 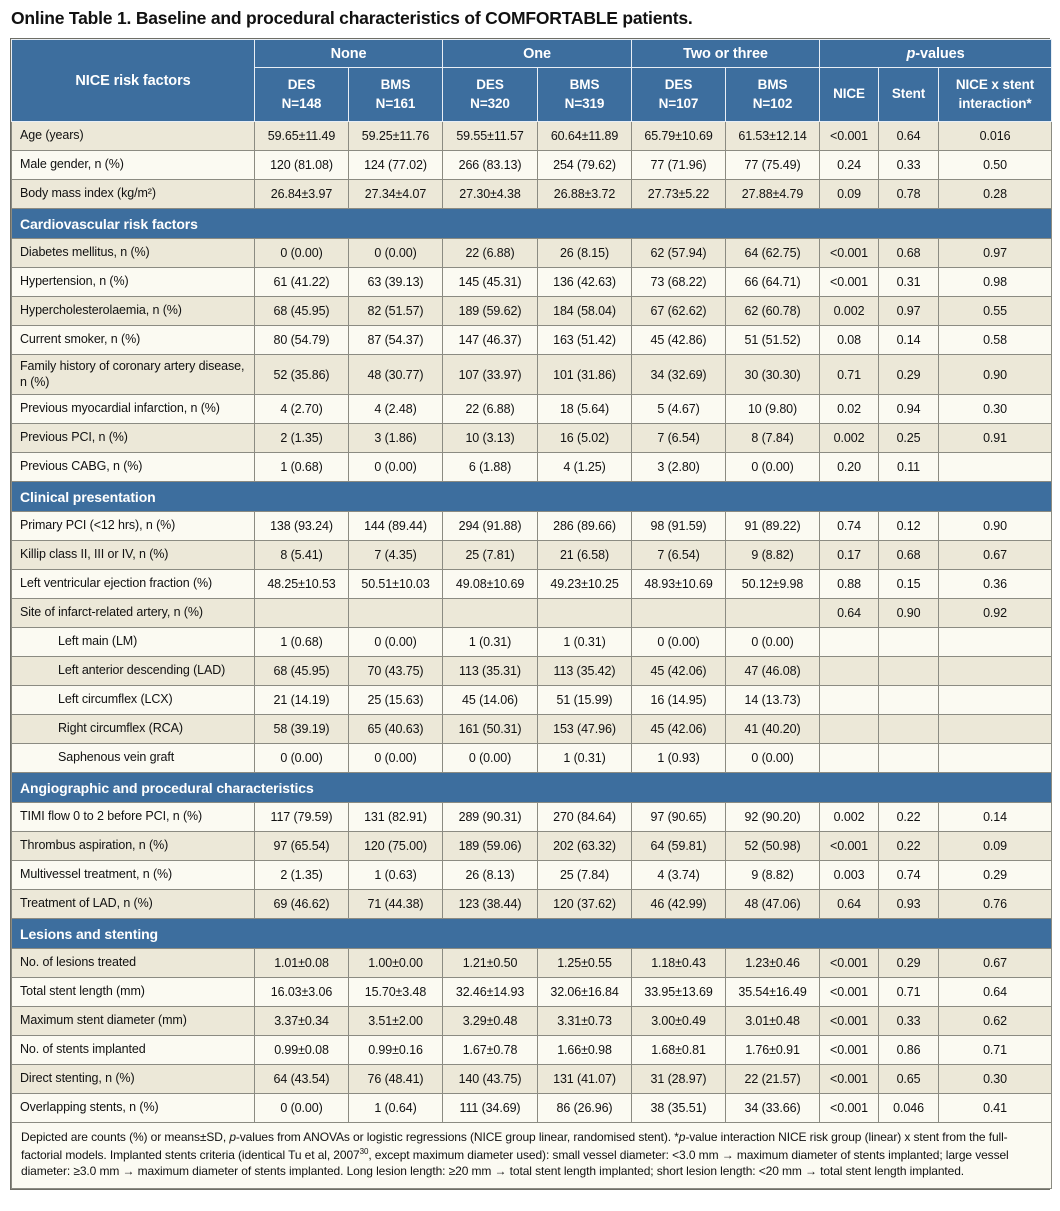 What do you see at coordinates (679, 875) in the screenshot?
I see `value-cell: 4 (3.74)` at bounding box center [679, 875].